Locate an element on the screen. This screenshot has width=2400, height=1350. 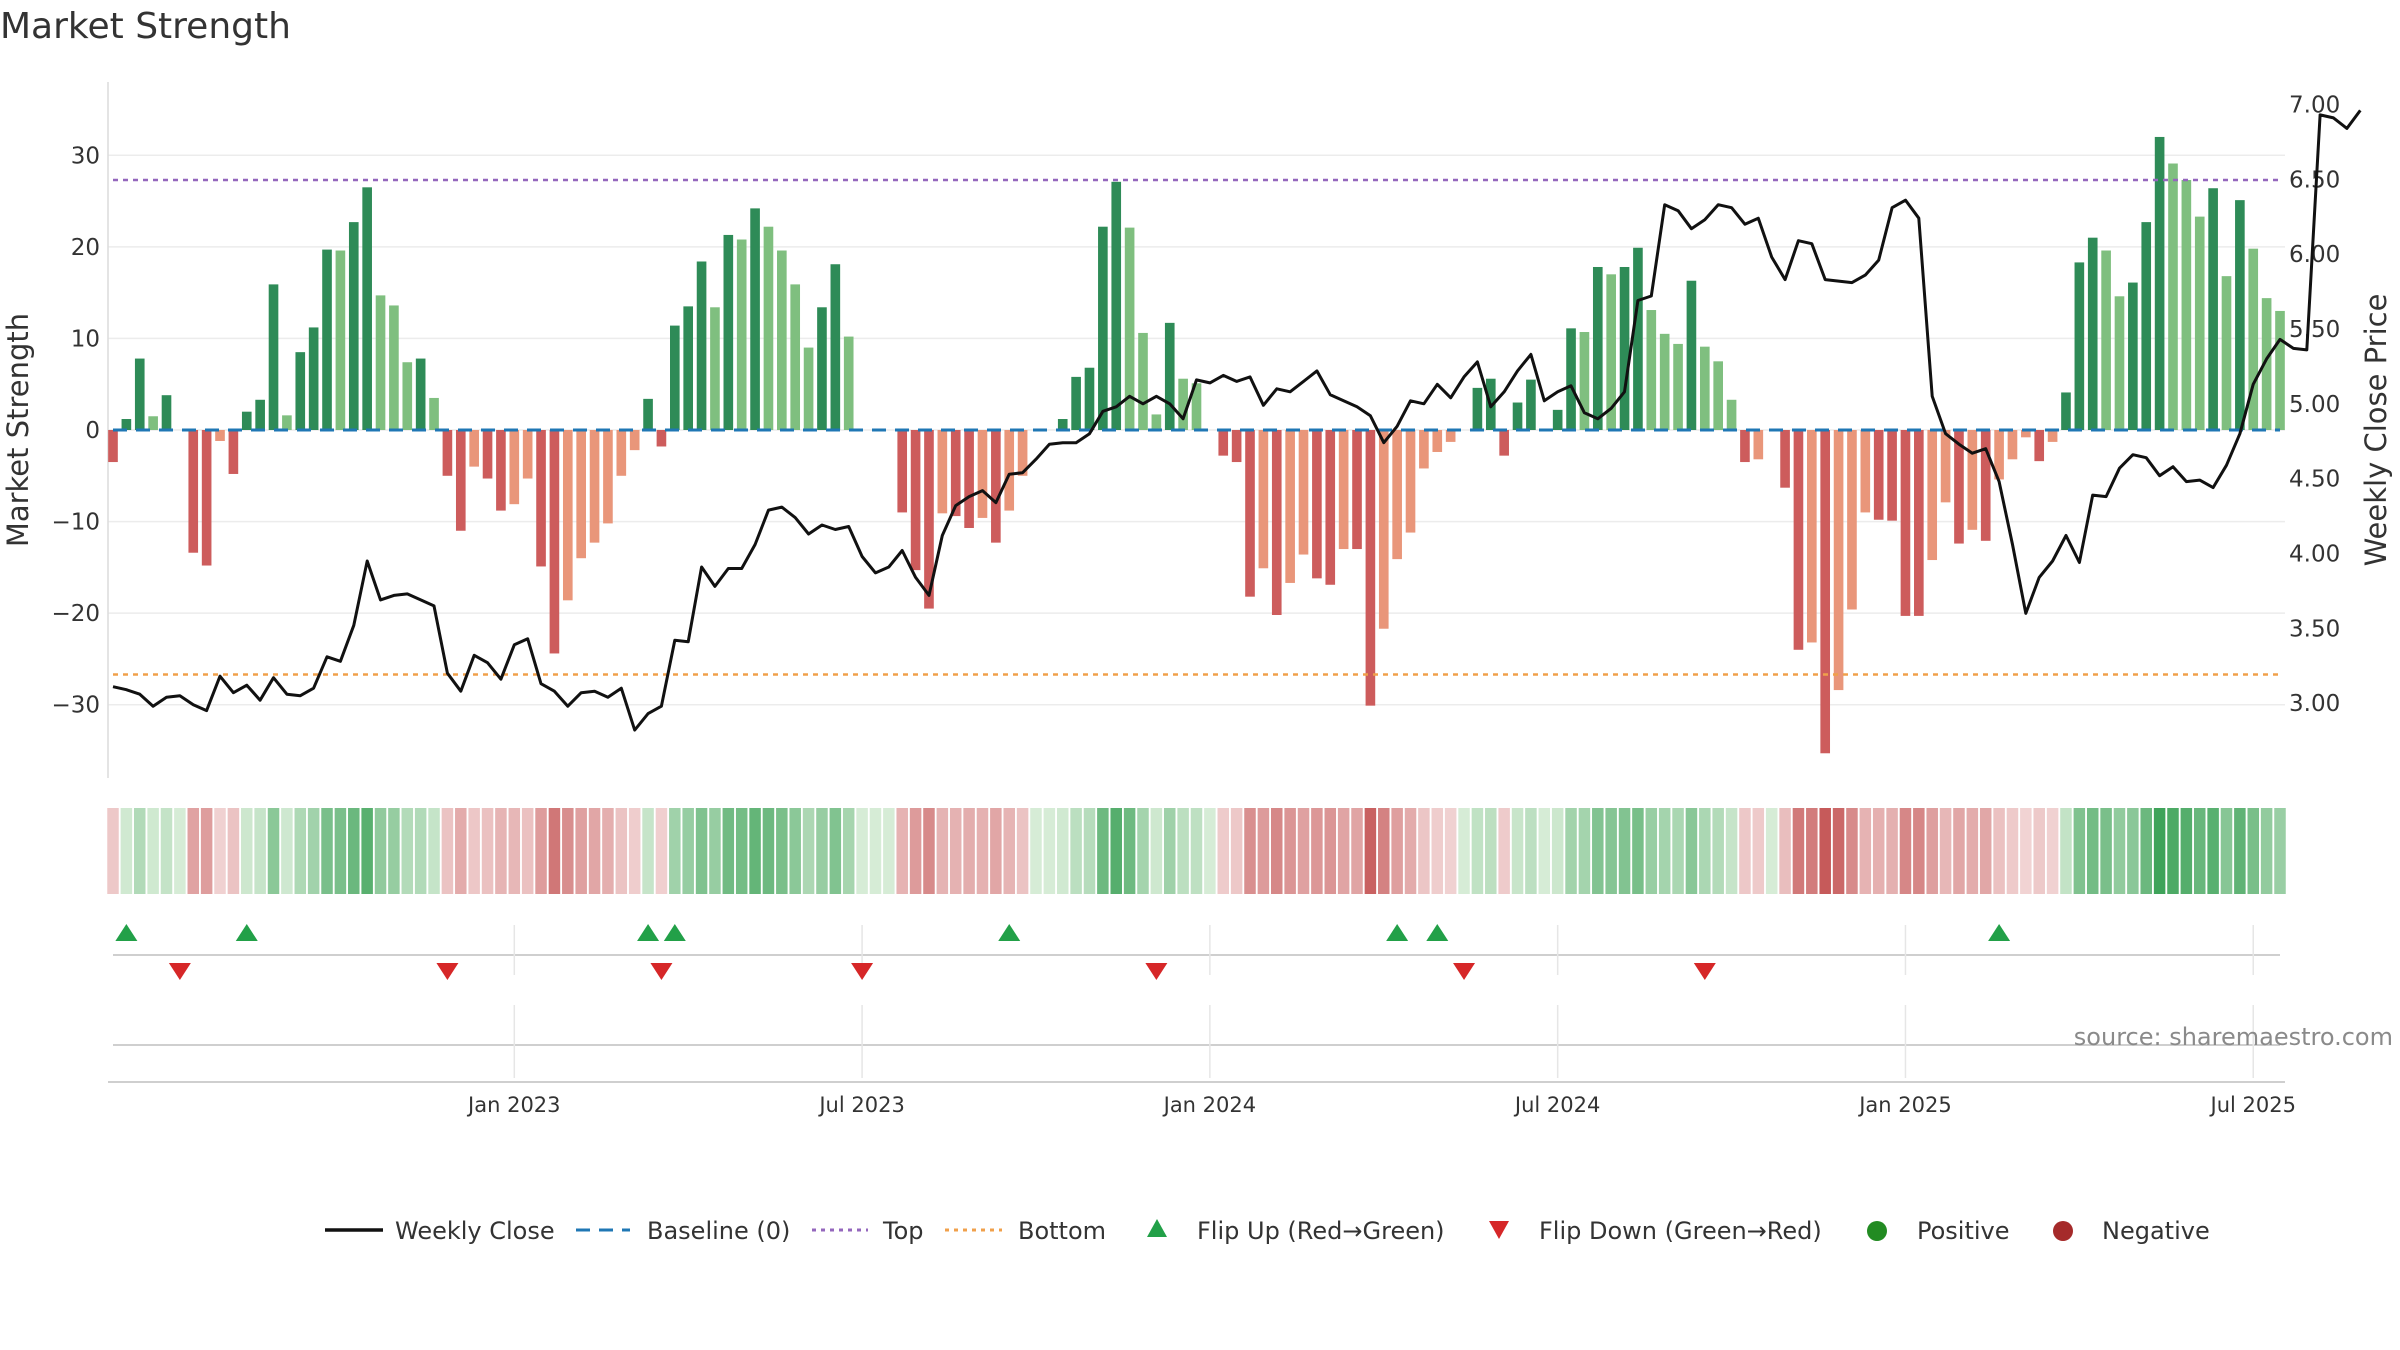
x-tick-label: Jul 2023 is located at coordinates (860, 1105).